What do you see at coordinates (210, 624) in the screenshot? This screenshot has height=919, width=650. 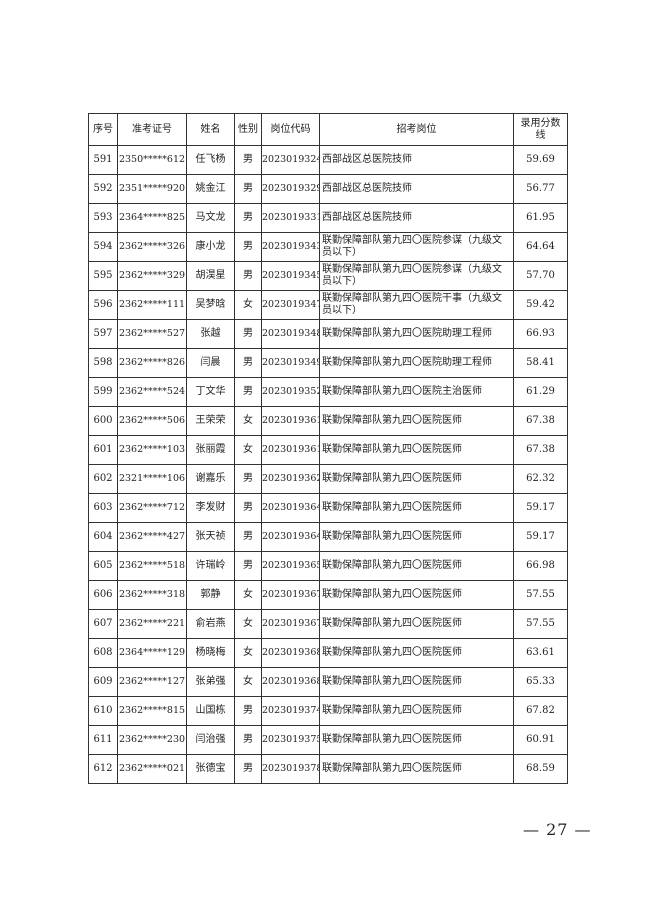 I see `cell-name: 俞岩燕` at bounding box center [210, 624].